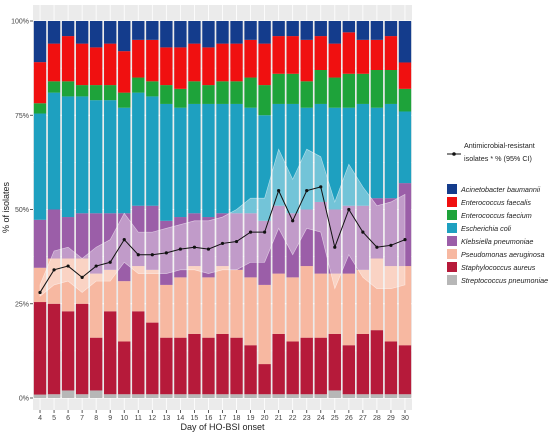 This screenshot has height=435, width=550. I want to click on x-tick-label: 15, so click(195, 418).